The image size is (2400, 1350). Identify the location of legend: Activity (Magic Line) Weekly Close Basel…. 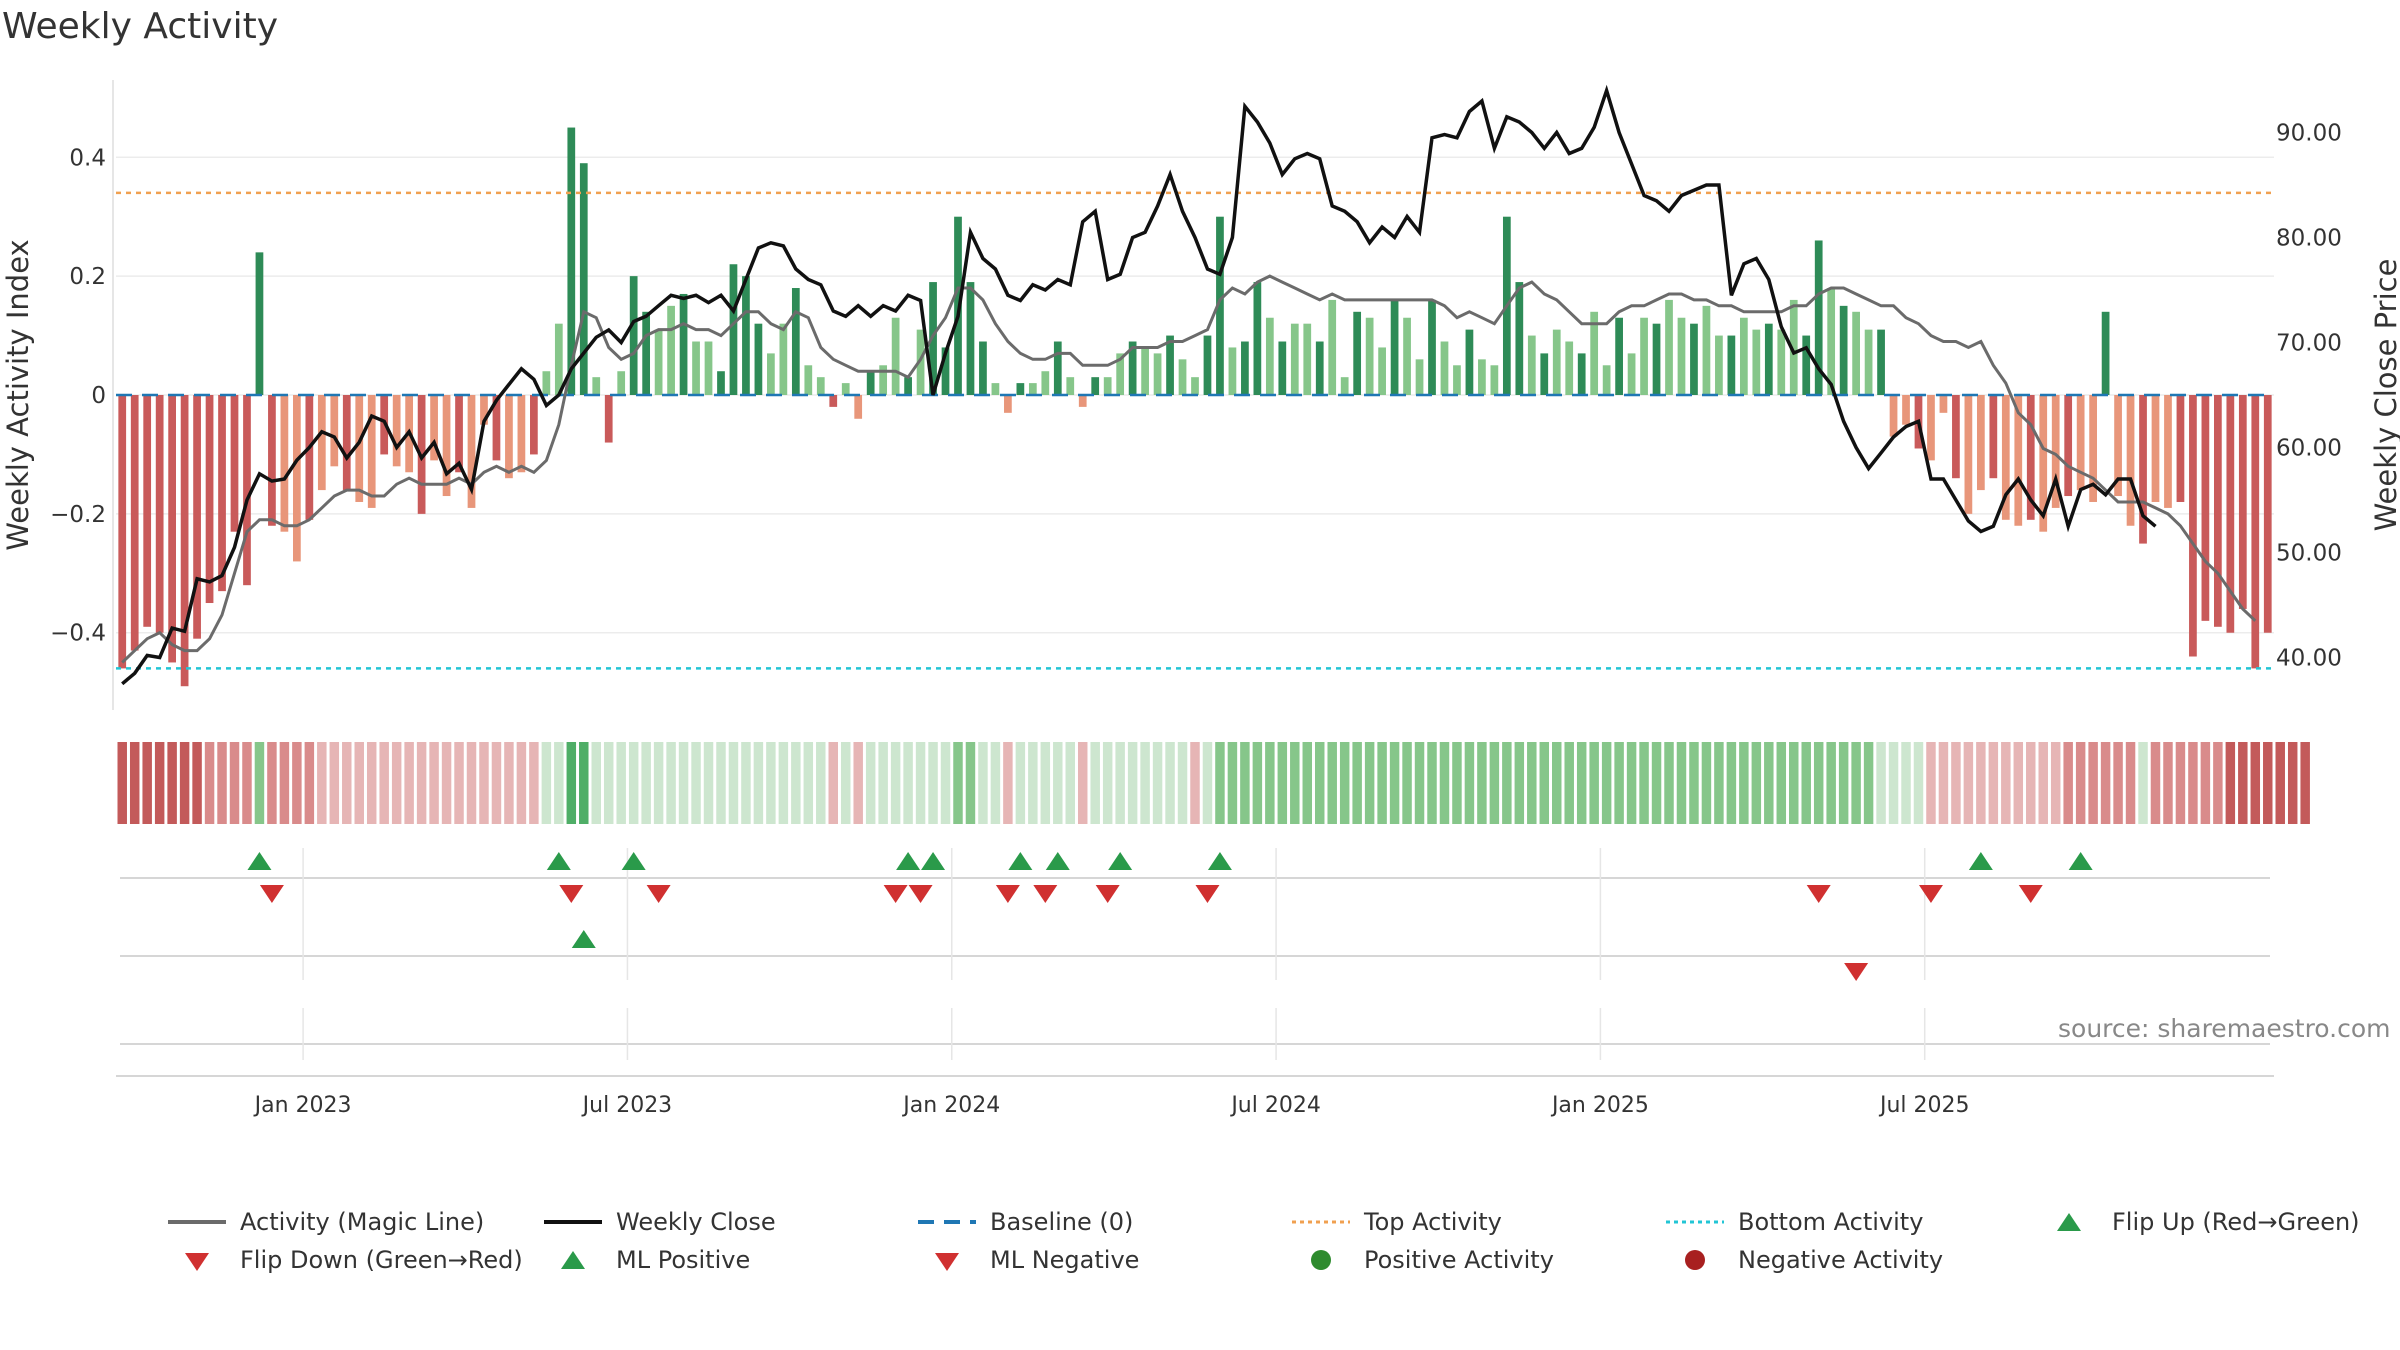
(1275, 1245).